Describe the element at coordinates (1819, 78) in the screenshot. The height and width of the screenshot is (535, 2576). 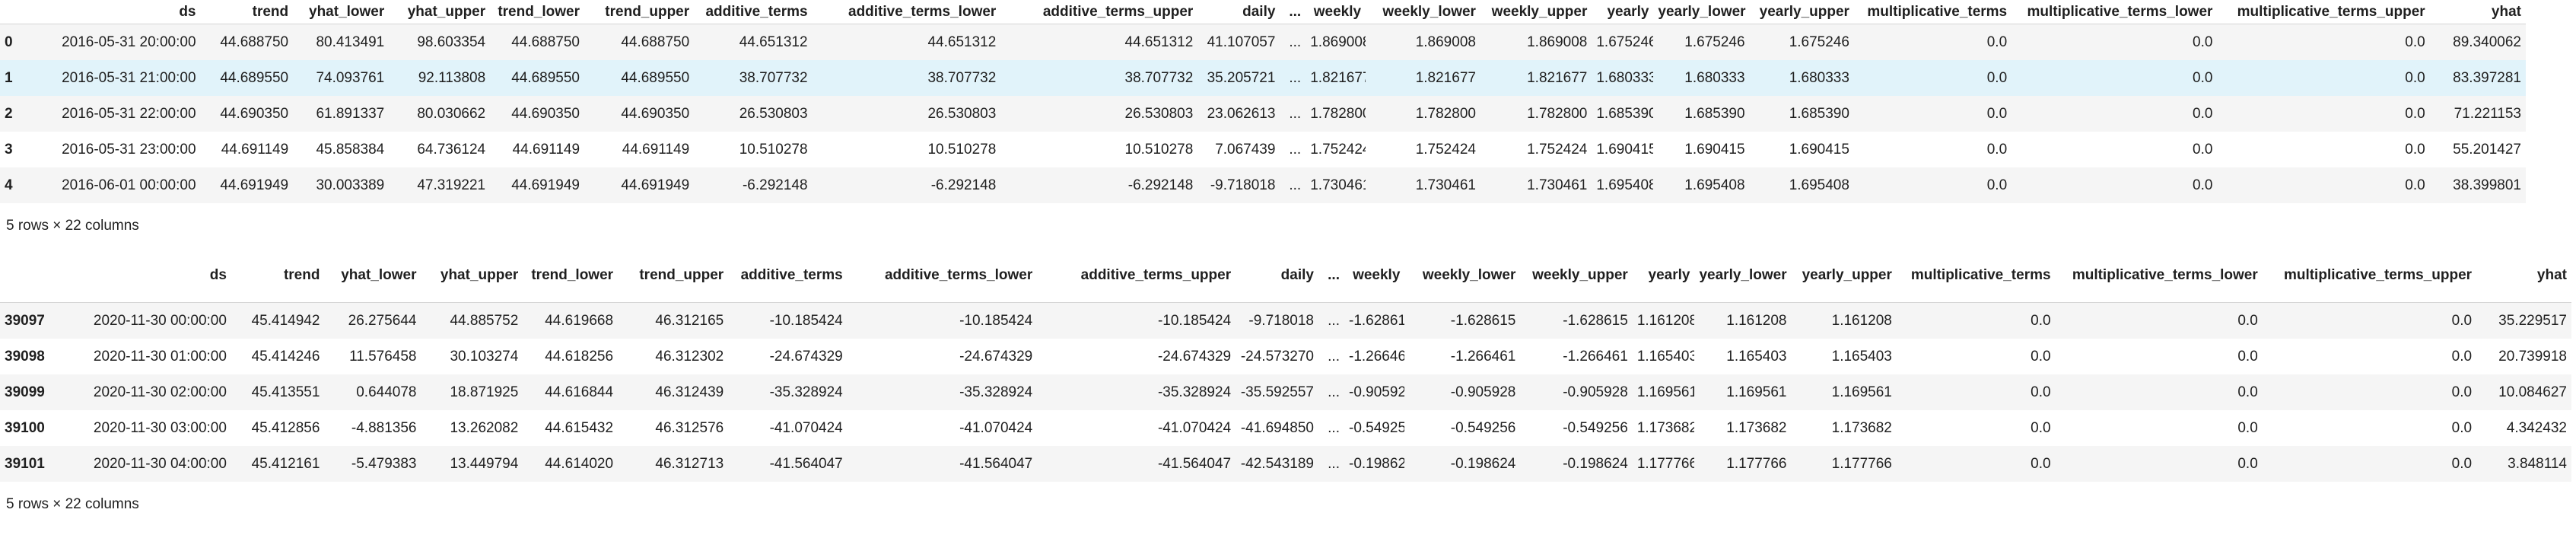
I see `table-cell: 1.680333` at that location.